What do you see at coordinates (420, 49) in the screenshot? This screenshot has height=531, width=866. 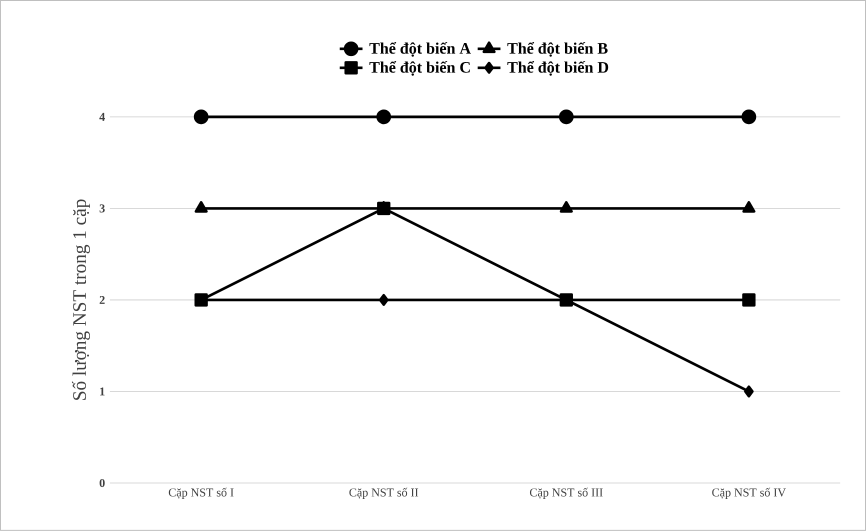 I see `legend-label: Thể đột biến A` at bounding box center [420, 49].